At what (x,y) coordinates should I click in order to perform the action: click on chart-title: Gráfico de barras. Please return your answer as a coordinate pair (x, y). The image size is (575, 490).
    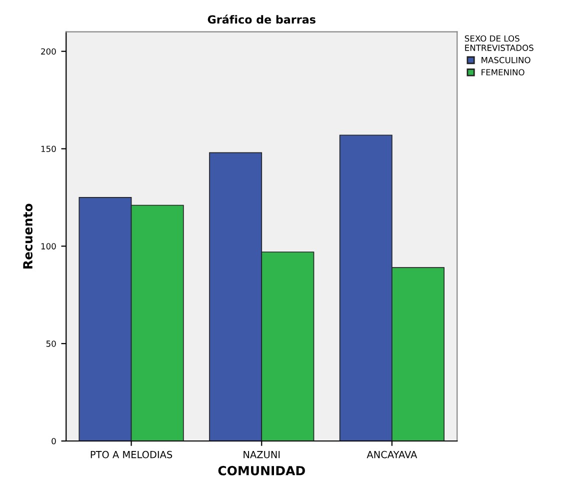
    Looking at the image, I should click on (262, 19).